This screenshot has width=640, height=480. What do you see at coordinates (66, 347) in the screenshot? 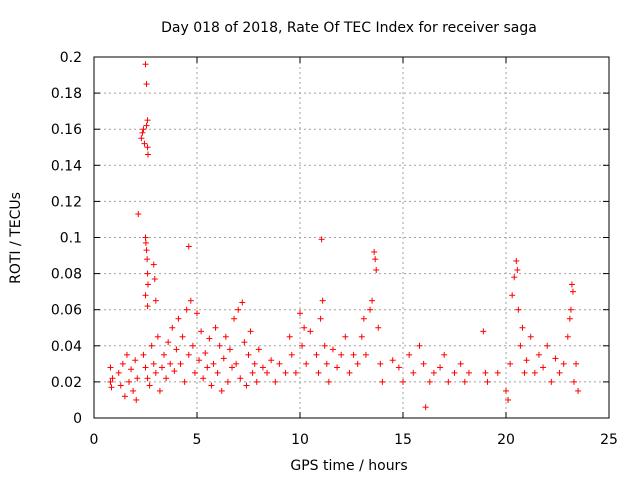
I see `y-tick-label: 0.04` at bounding box center [66, 347].